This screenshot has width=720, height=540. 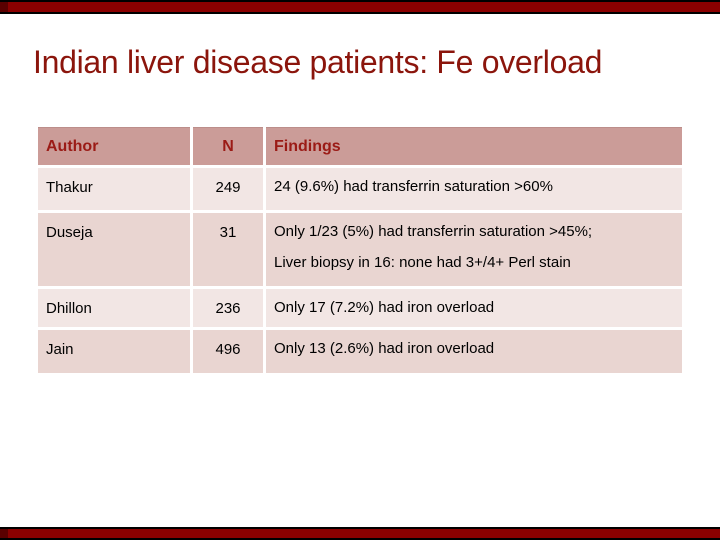 What do you see at coordinates (114, 189) in the screenshot?
I see `author-cell-thakur: Thakur` at bounding box center [114, 189].